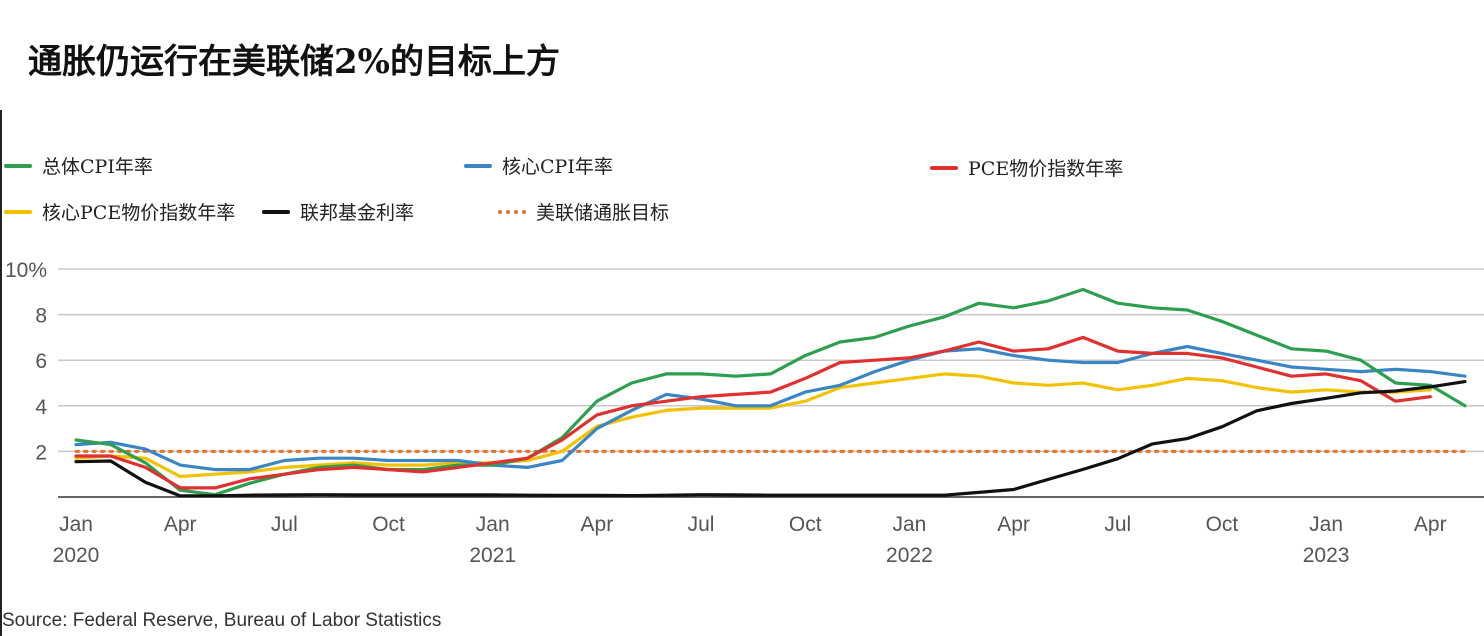 Image resolution: width=1484 pixels, height=636 pixels. I want to click on y-tick-label: 6, so click(41, 361).